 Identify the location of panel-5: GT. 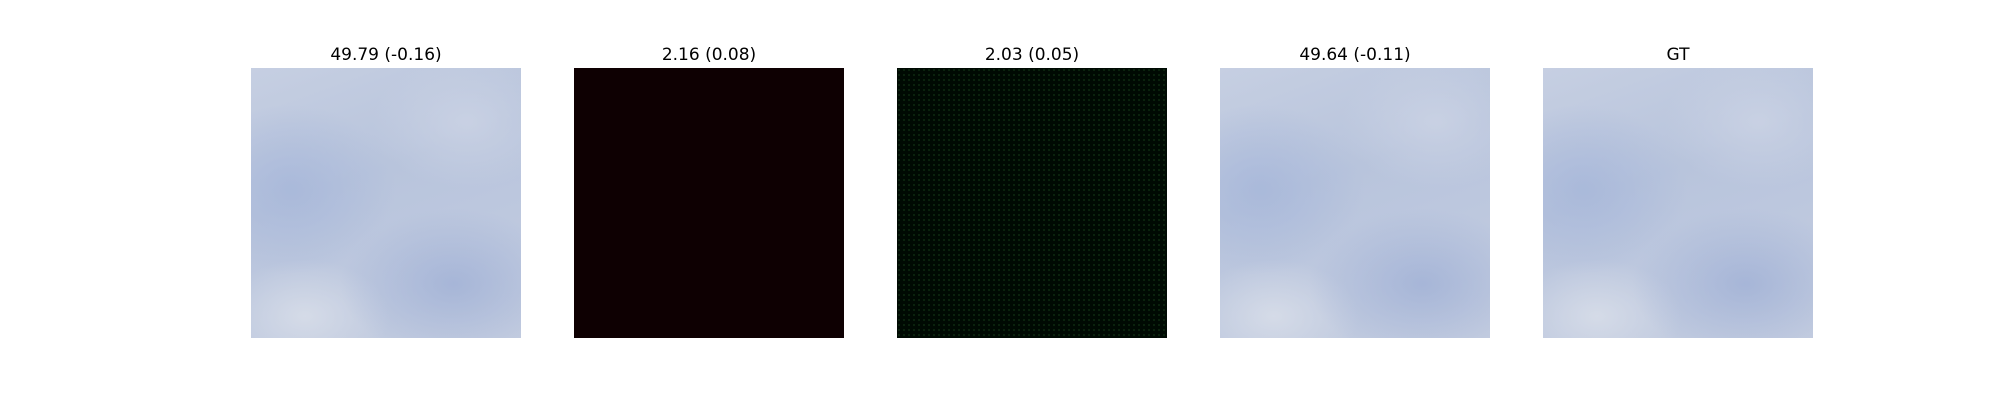
(1678, 190).